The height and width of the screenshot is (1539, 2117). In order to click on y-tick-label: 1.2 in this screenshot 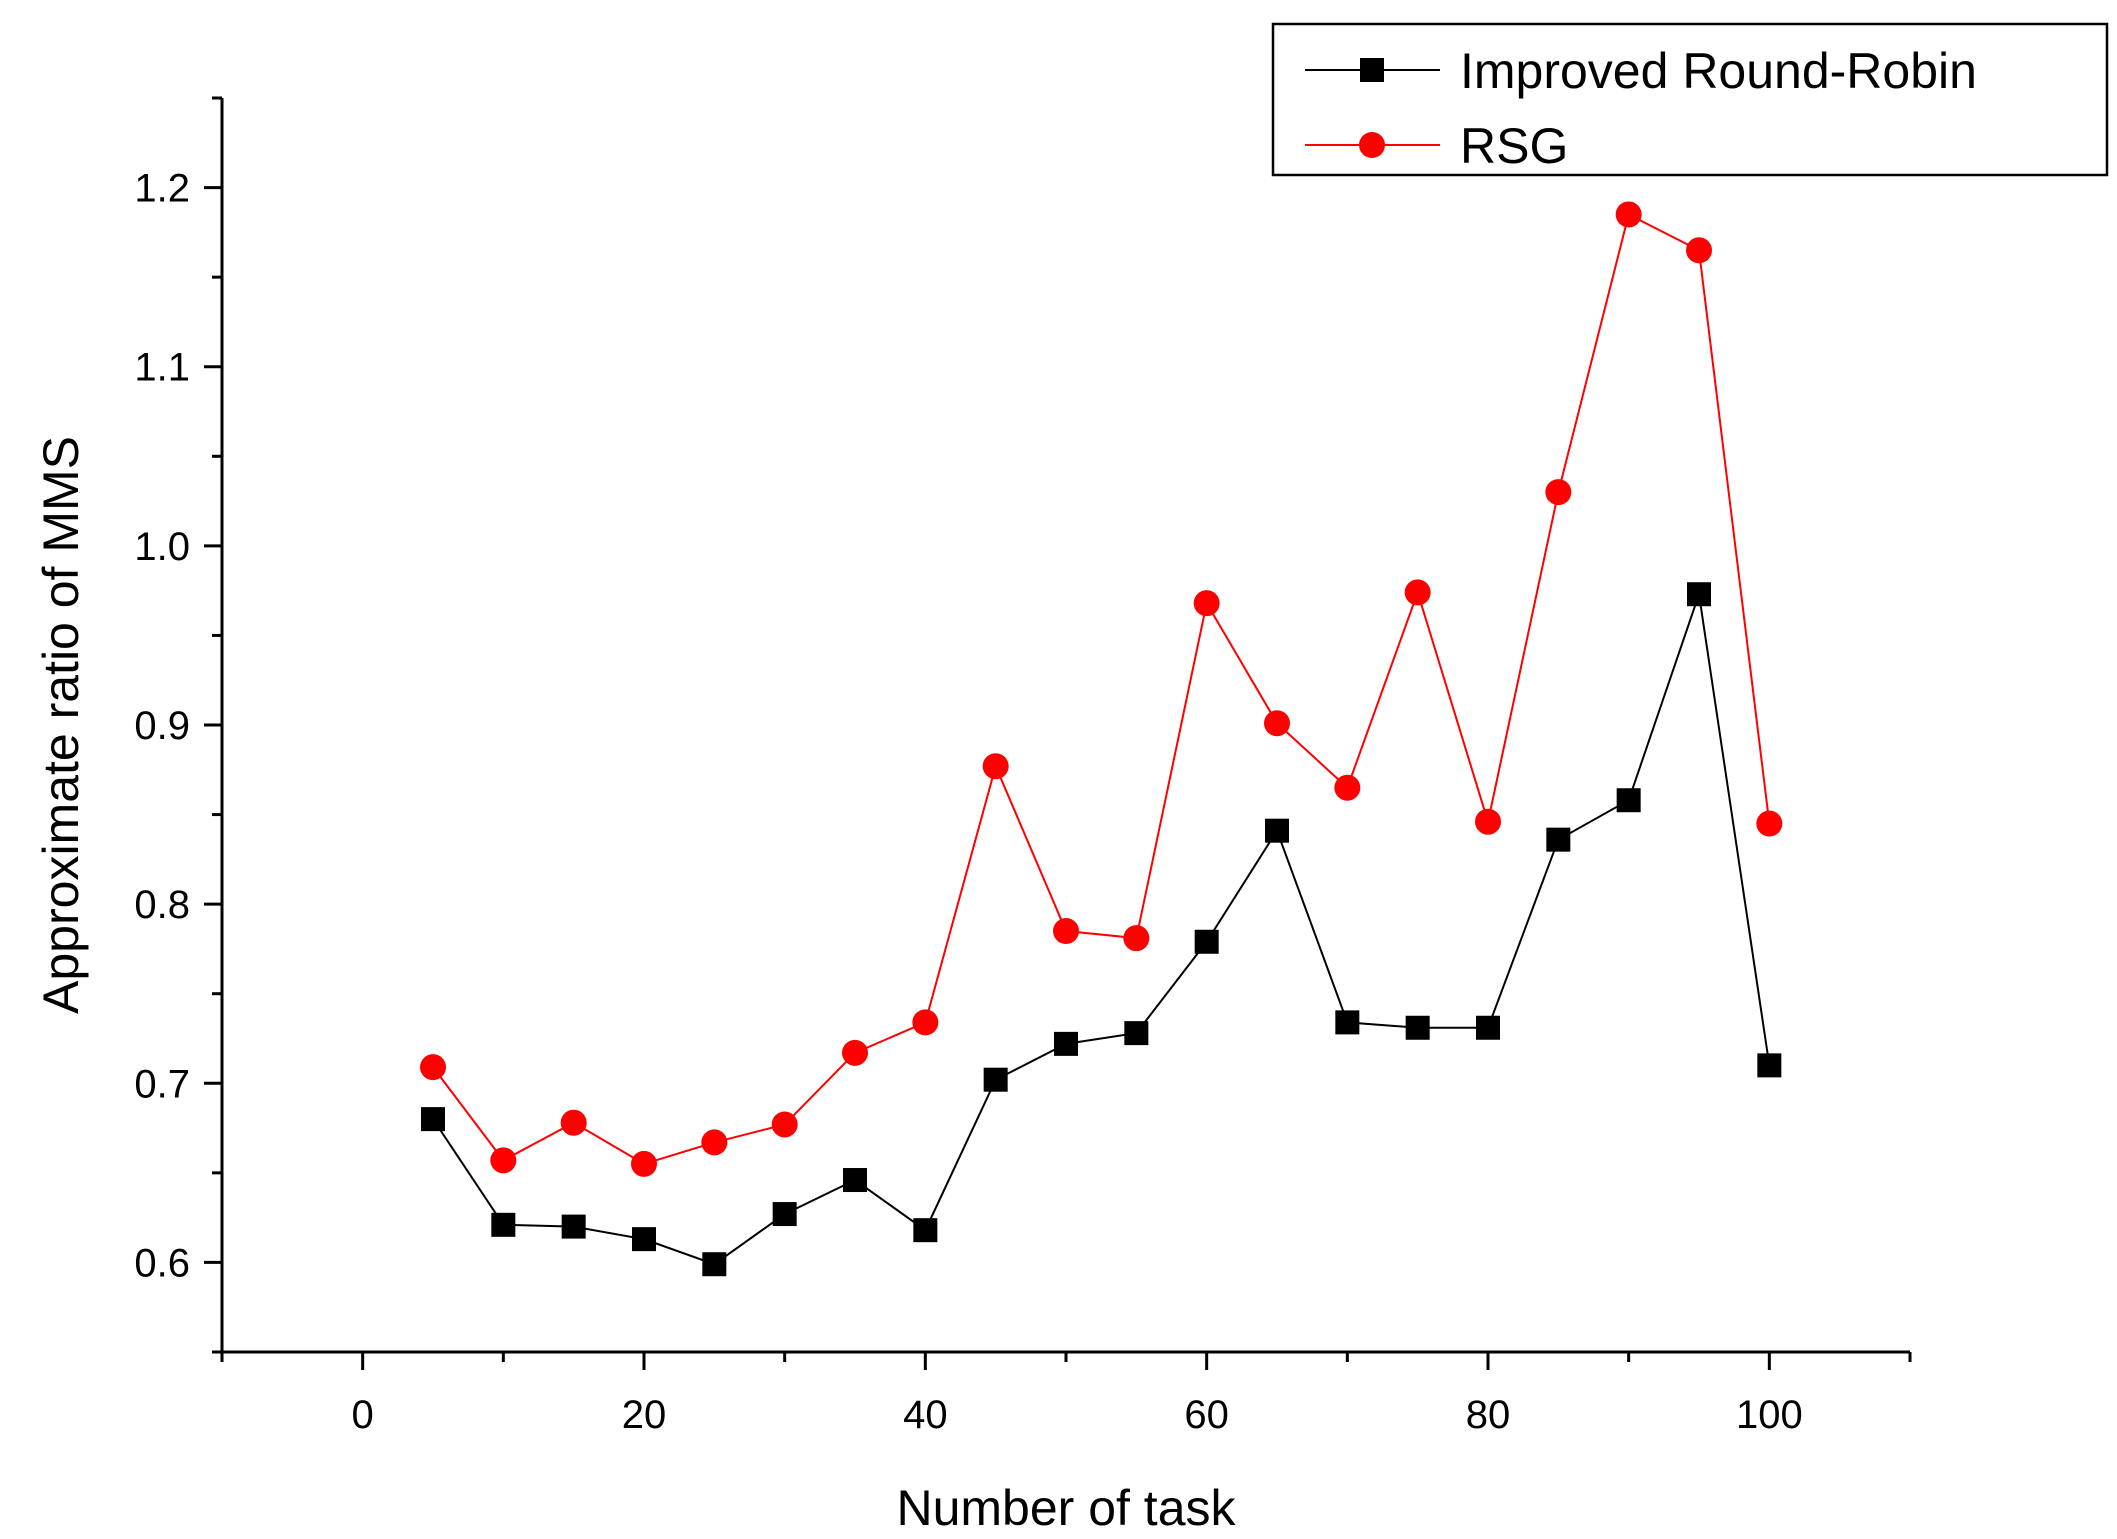, I will do `click(162, 189)`.